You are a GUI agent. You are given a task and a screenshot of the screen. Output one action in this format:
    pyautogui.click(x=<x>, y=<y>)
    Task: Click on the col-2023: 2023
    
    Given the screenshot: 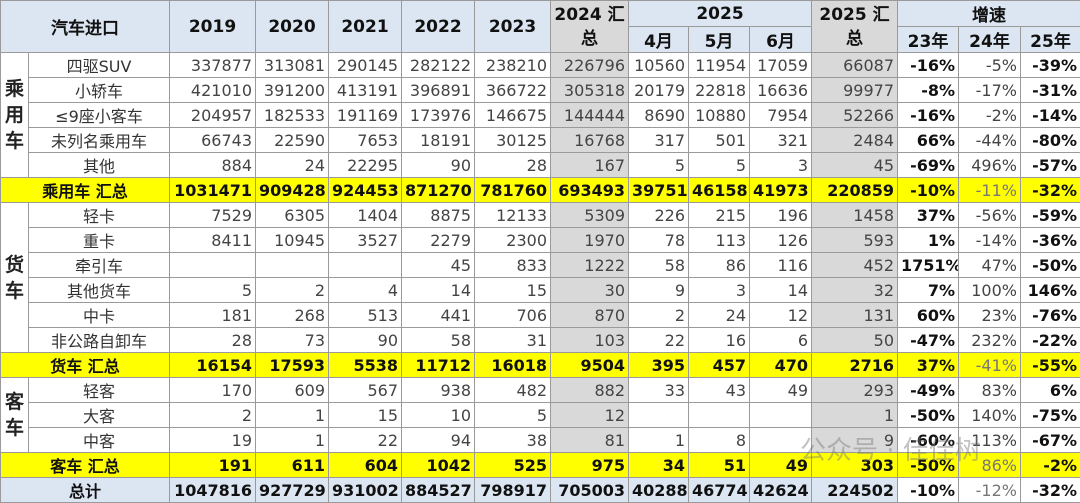 What is the action you would take?
    pyautogui.click(x=513, y=27)
    